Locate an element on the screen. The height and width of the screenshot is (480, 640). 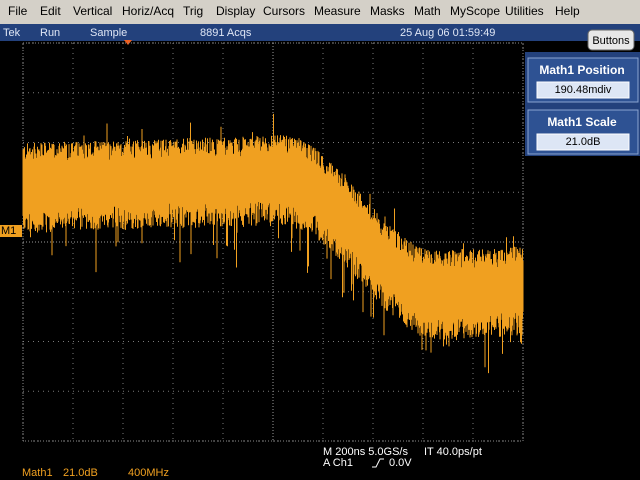
panel-title: Math1 Position is located at coordinates (581, 70).